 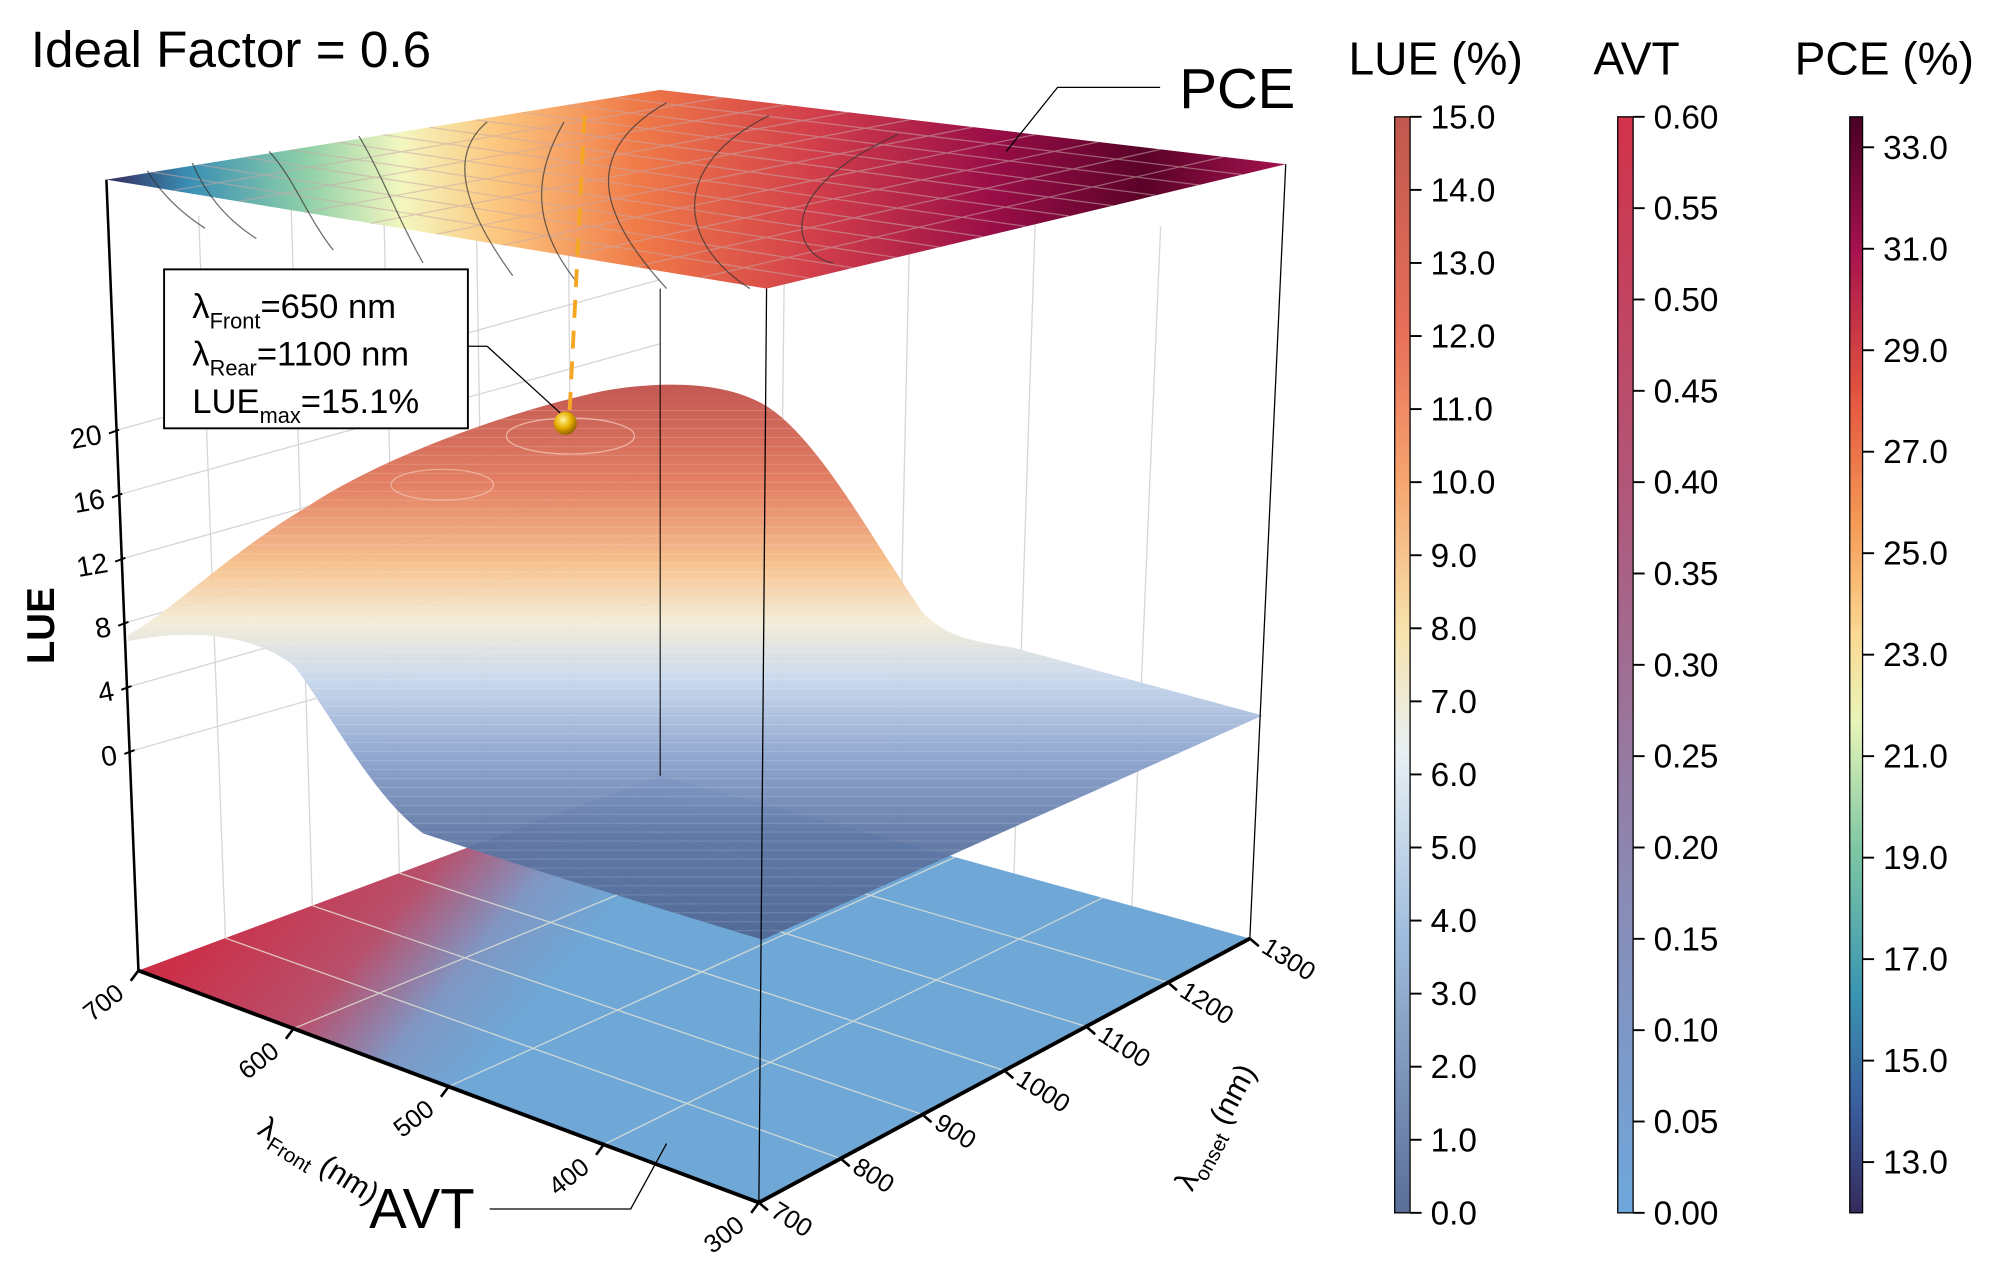 I want to click on colorbar-tick-label: 0.10, so click(x=1686, y=1031).